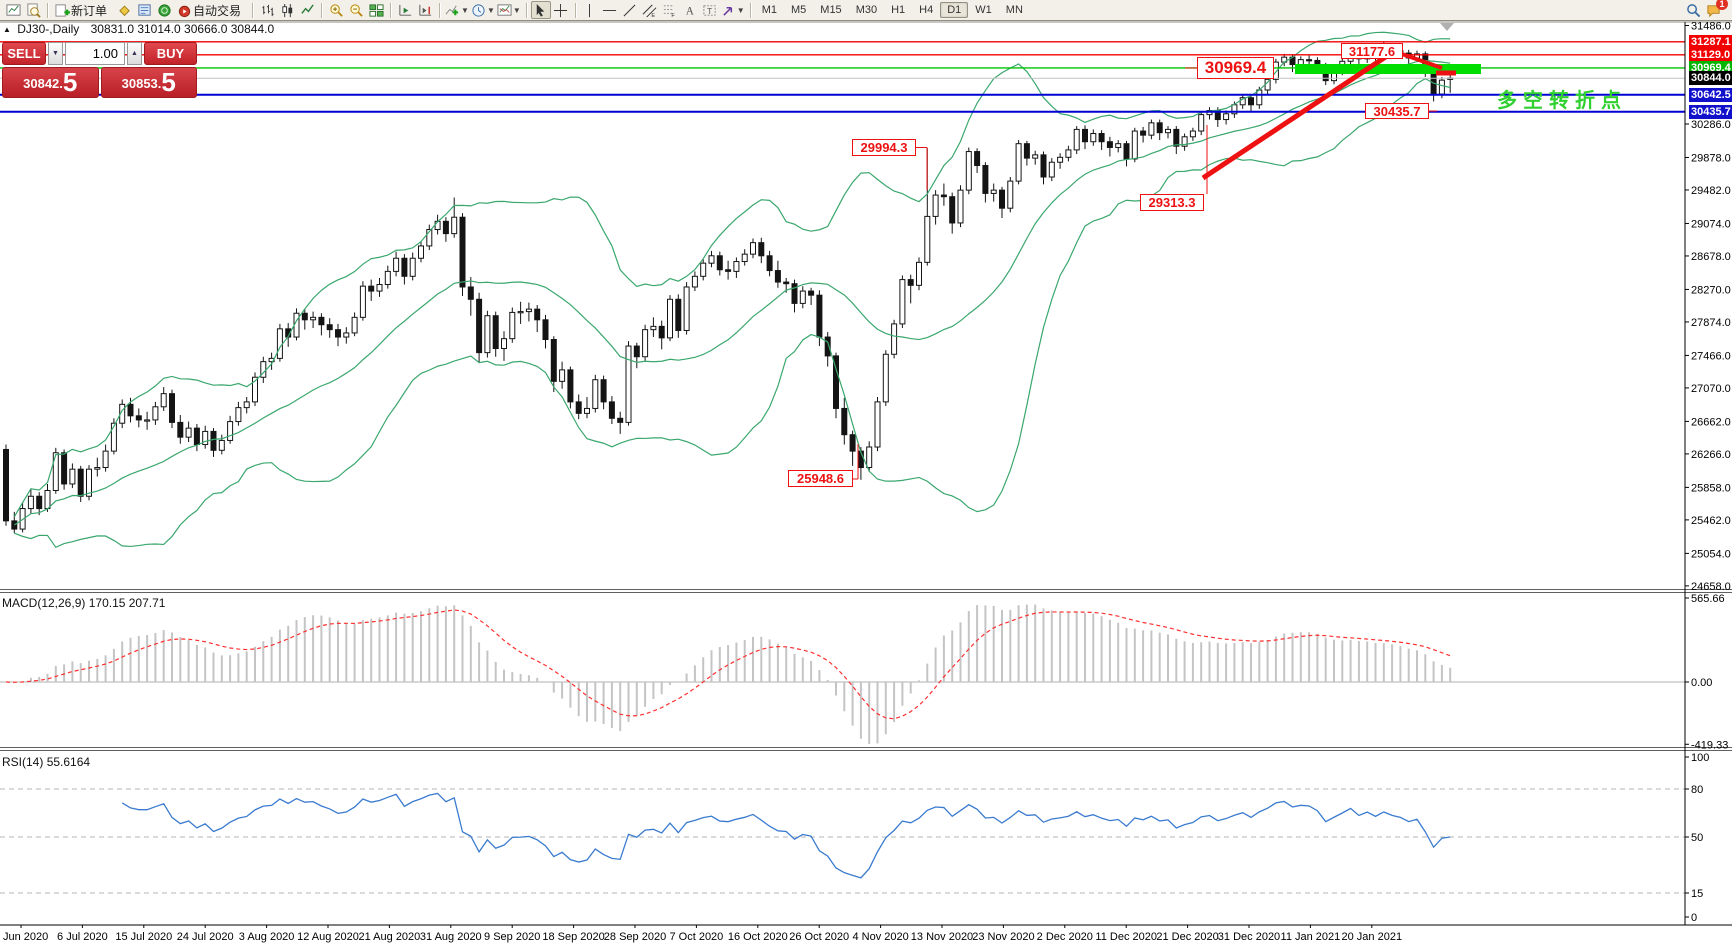 The image size is (1732, 944). What do you see at coordinates (1711, 422) in the screenshot?
I see `svg-text: 26662.0` at bounding box center [1711, 422].